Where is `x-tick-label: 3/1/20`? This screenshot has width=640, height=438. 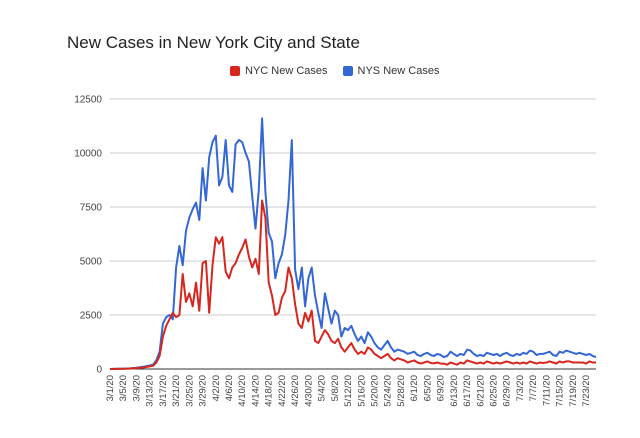
x-tick-label: 3/1/20 is located at coordinates (110, 388).